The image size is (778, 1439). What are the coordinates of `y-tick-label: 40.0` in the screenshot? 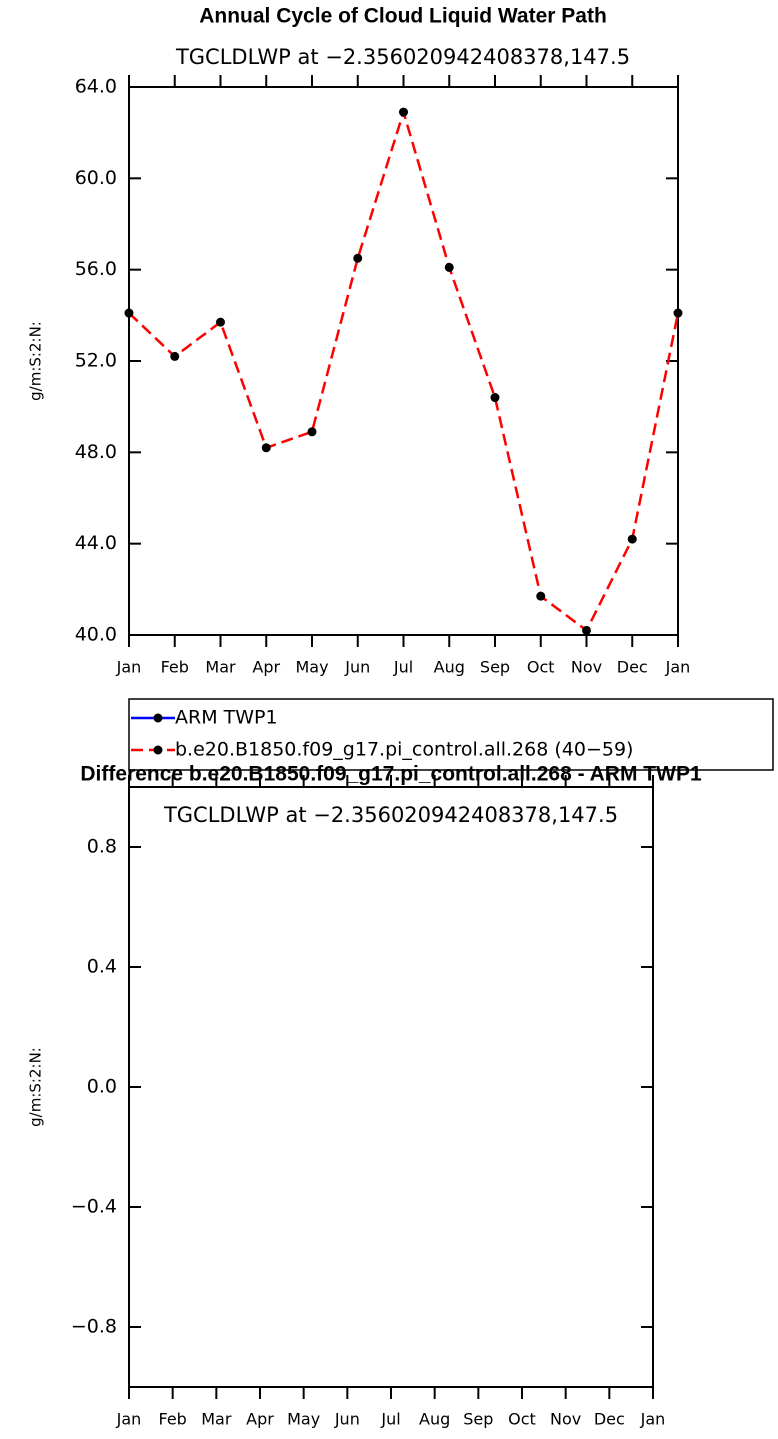 It's located at (96, 635).